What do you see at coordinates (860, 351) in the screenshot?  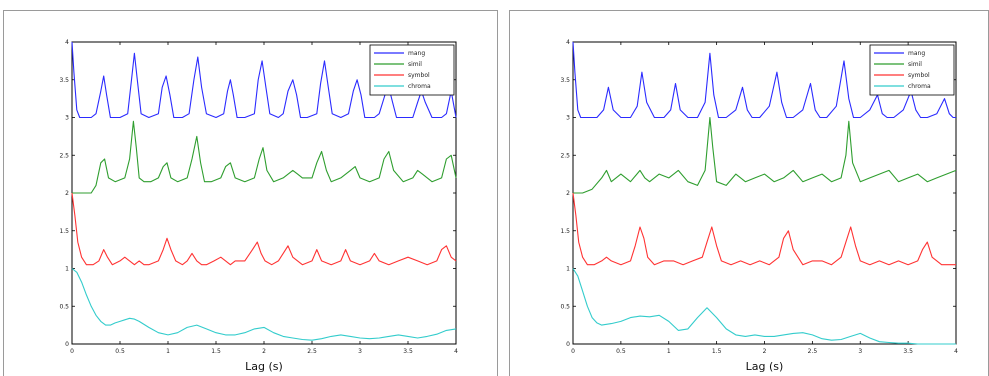 I see `right-x-tick-label: 3` at bounding box center [860, 351].